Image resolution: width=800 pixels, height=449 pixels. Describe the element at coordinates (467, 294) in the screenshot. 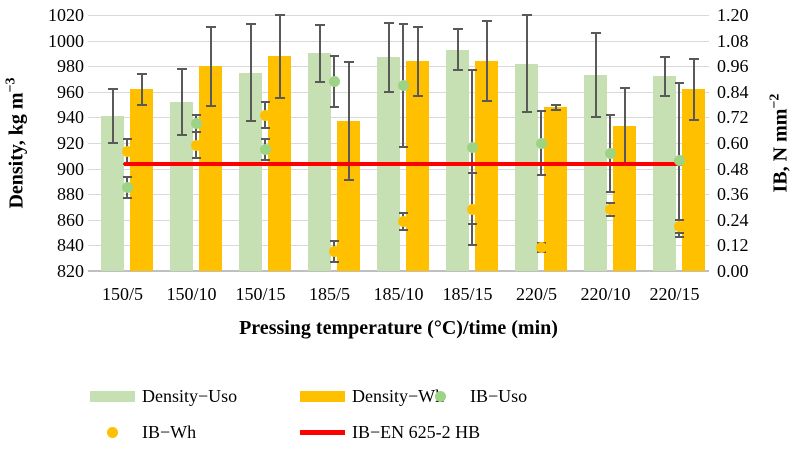

I see `x-axis-tick-label: 185/15` at that location.